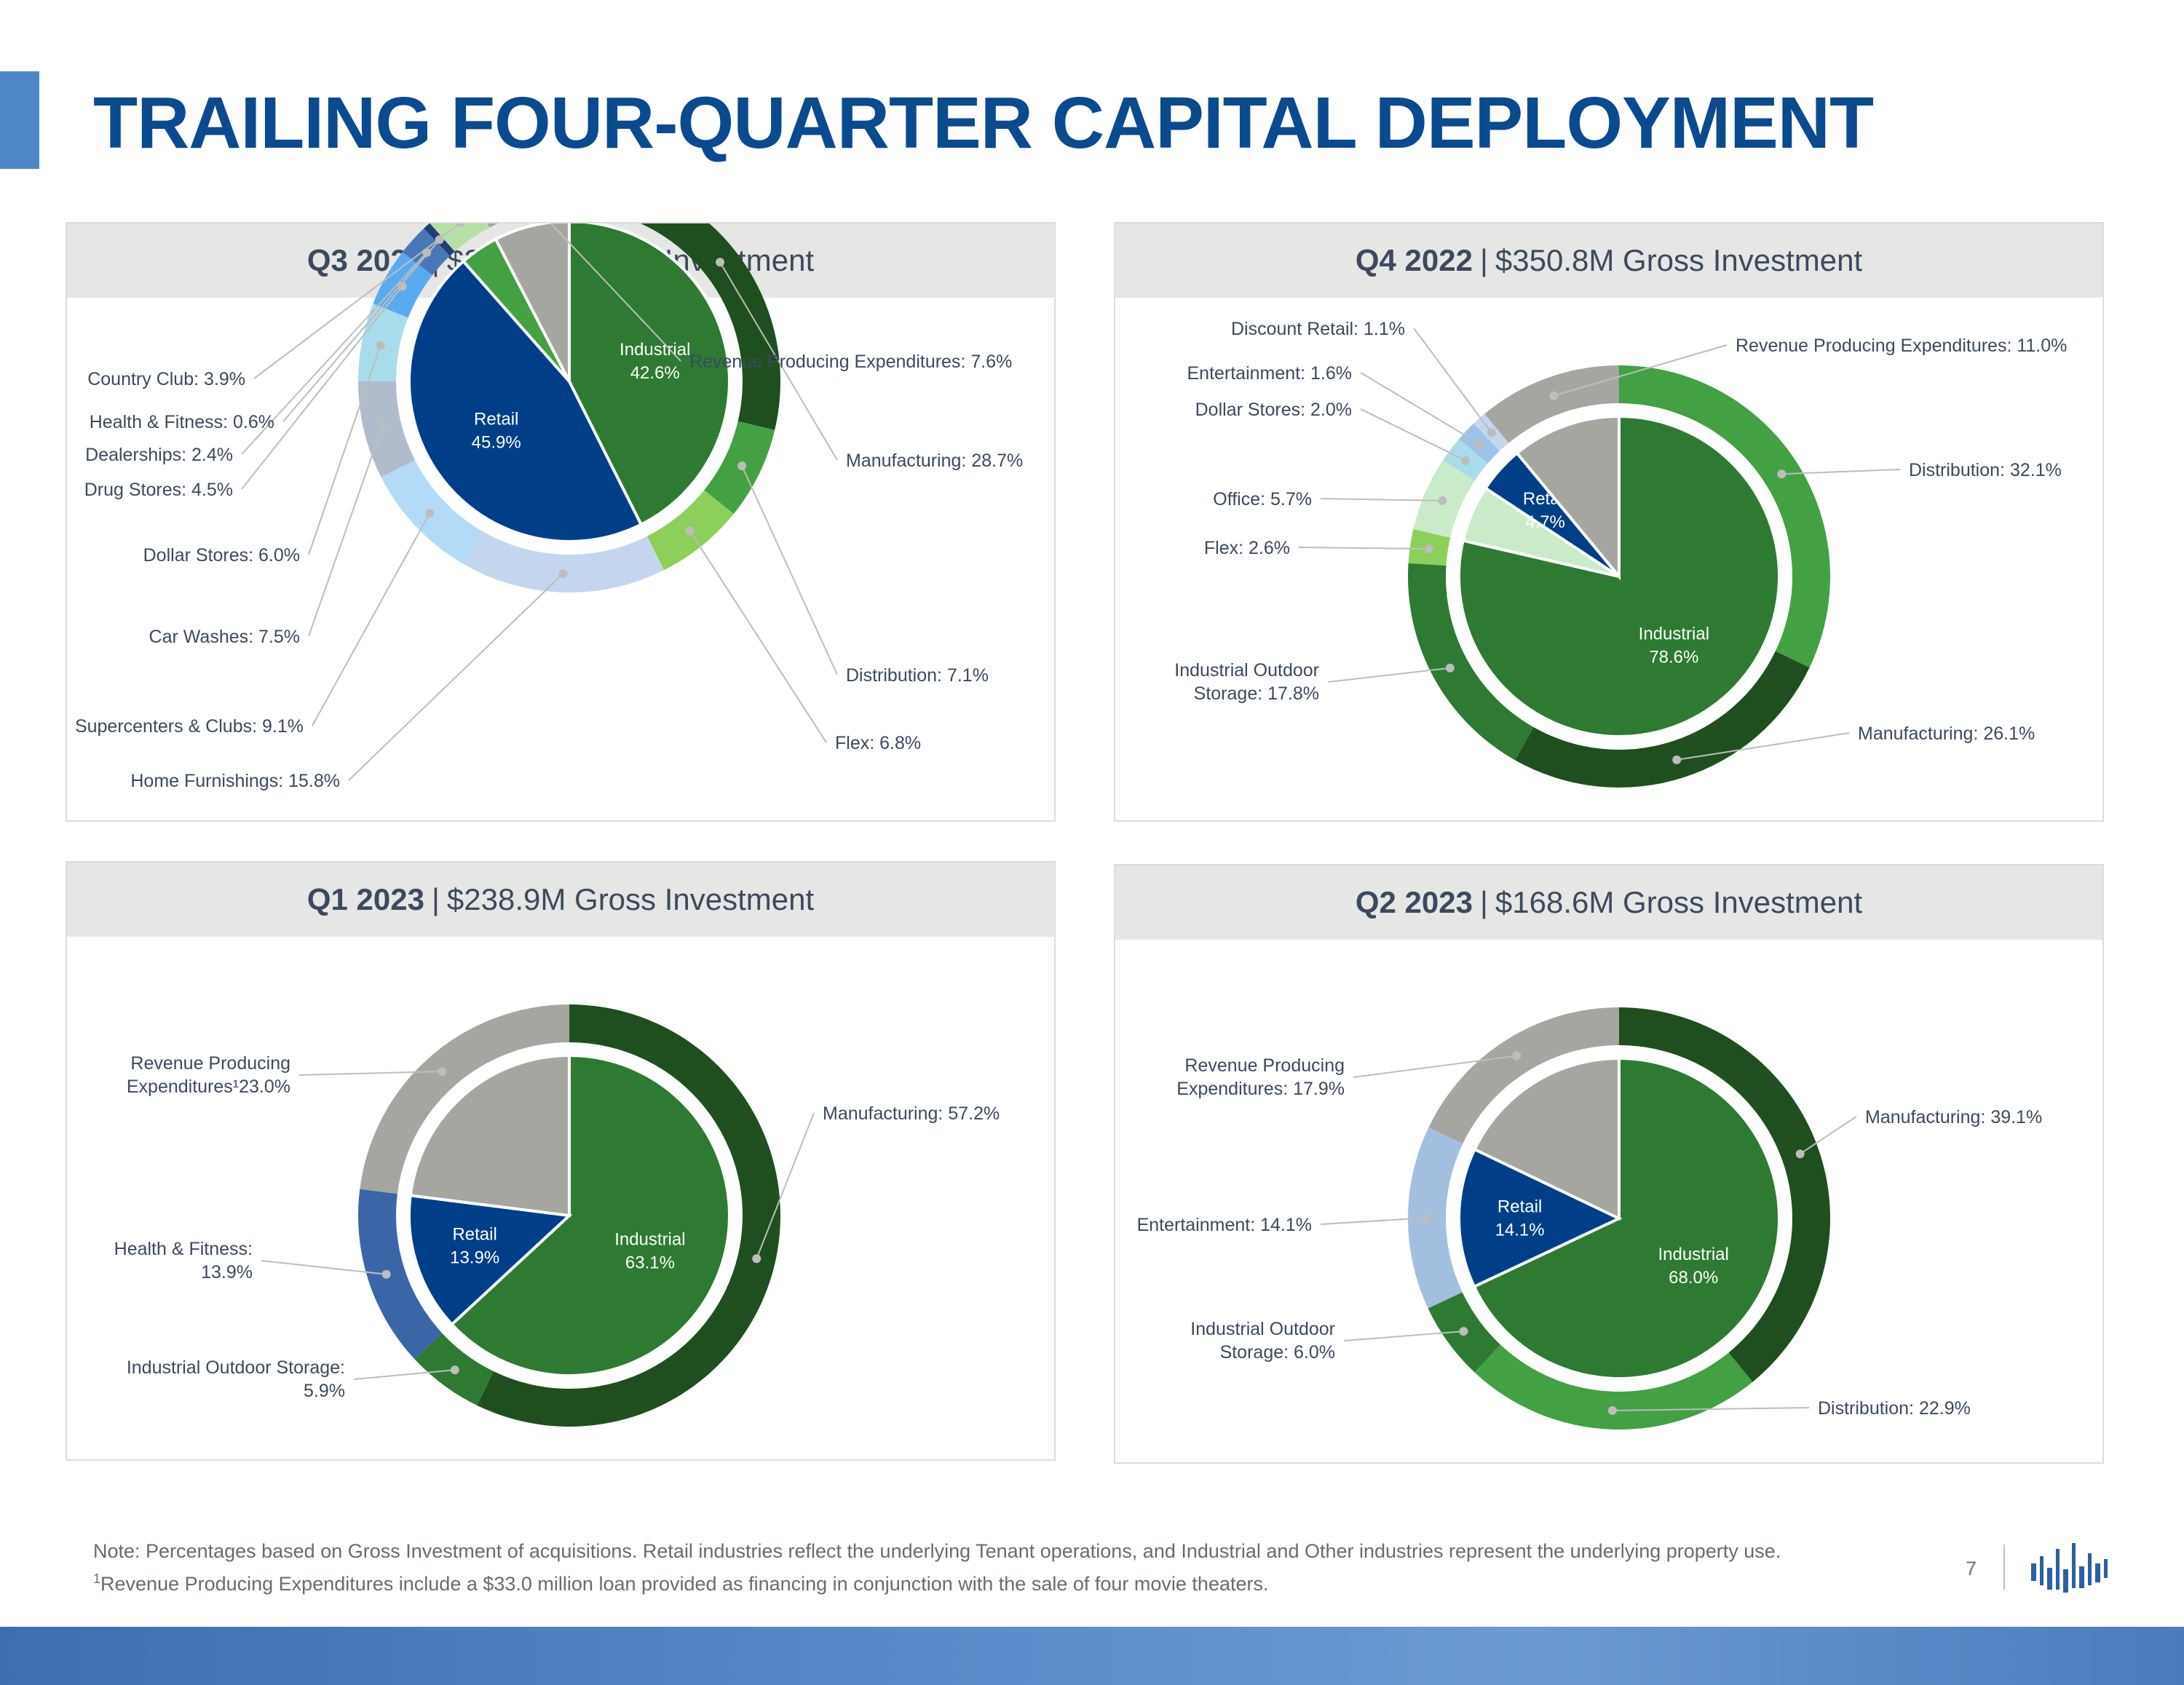  I want to click on data-label-revenue-producing-expenditures-11-0: Revenue Producing Expenditures: 11.0%, so click(1901, 346).